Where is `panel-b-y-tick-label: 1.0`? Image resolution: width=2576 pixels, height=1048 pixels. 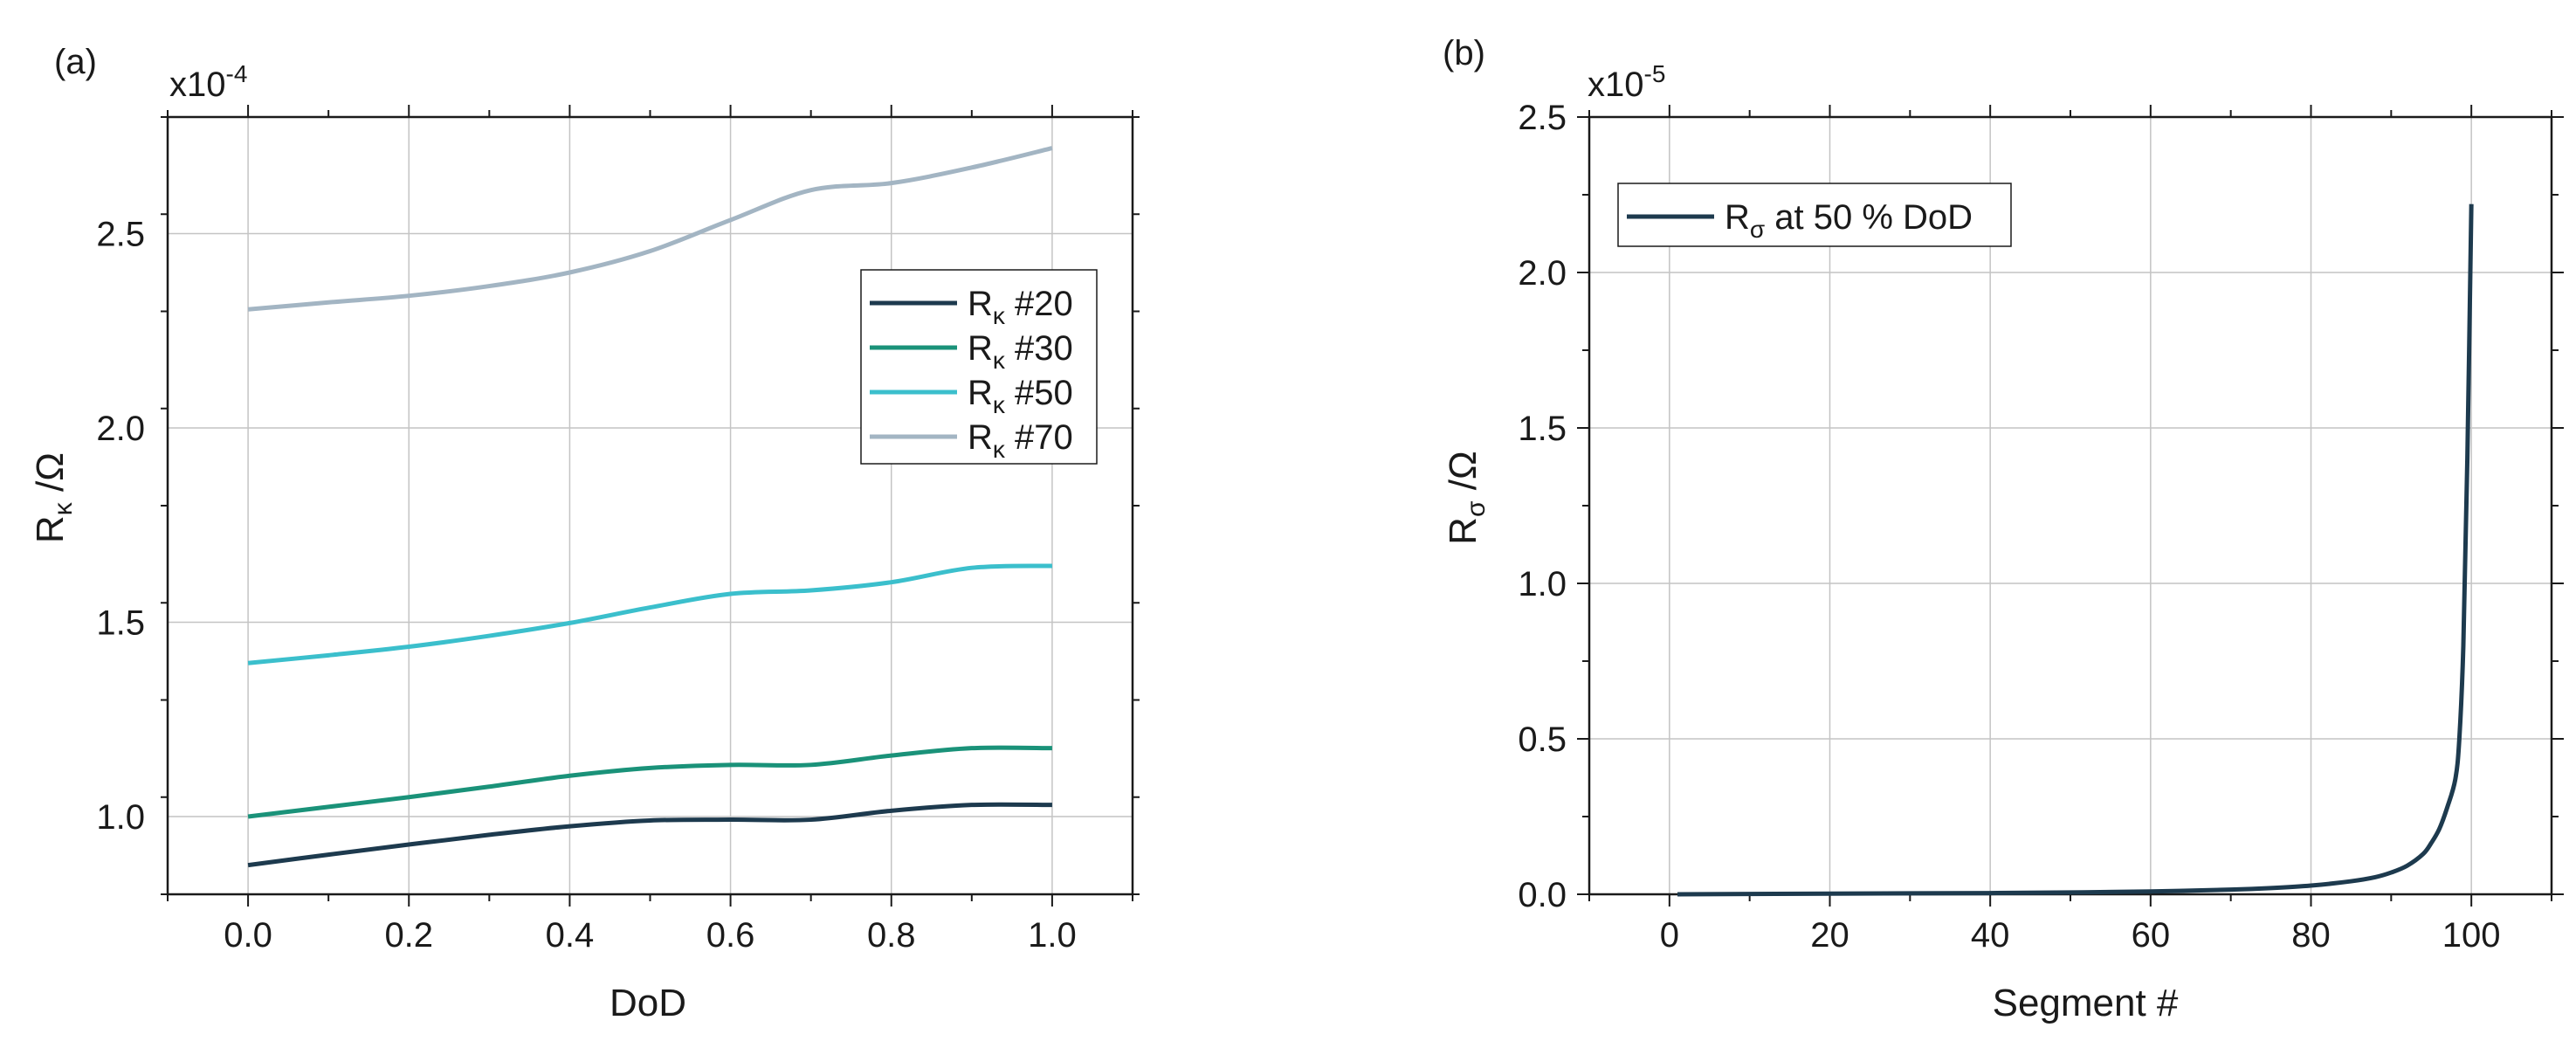
panel-b-y-tick-label: 1.0 is located at coordinates (1542, 584).